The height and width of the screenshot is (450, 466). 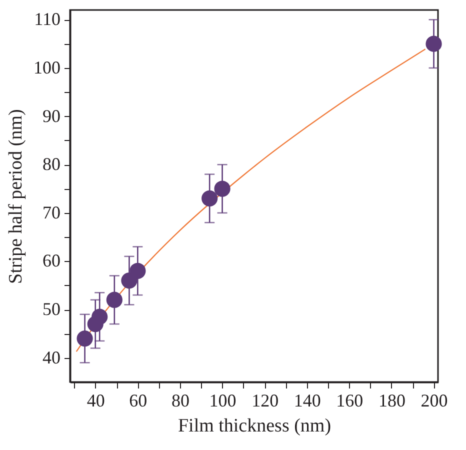 What do you see at coordinates (51, 164) in the screenshot?
I see `y-tick-label: 80` at bounding box center [51, 164].